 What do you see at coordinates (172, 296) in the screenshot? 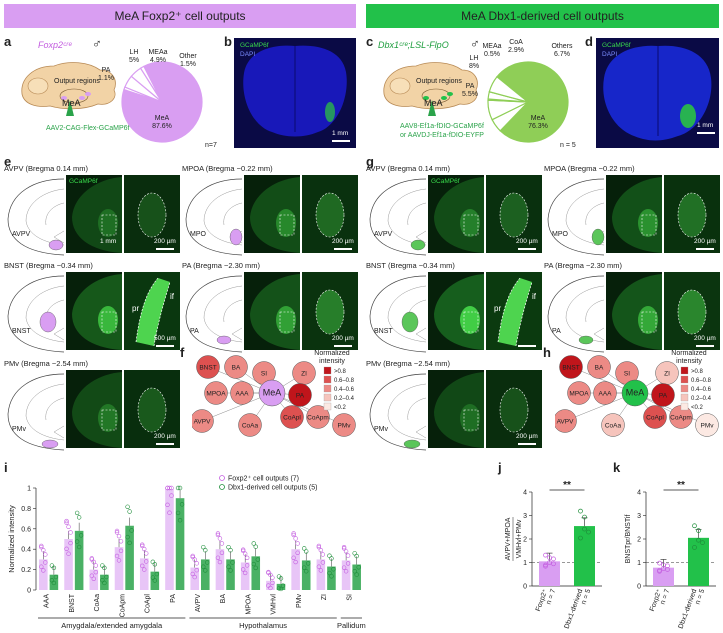
I see `e-if-label: if` at bounding box center [172, 296].